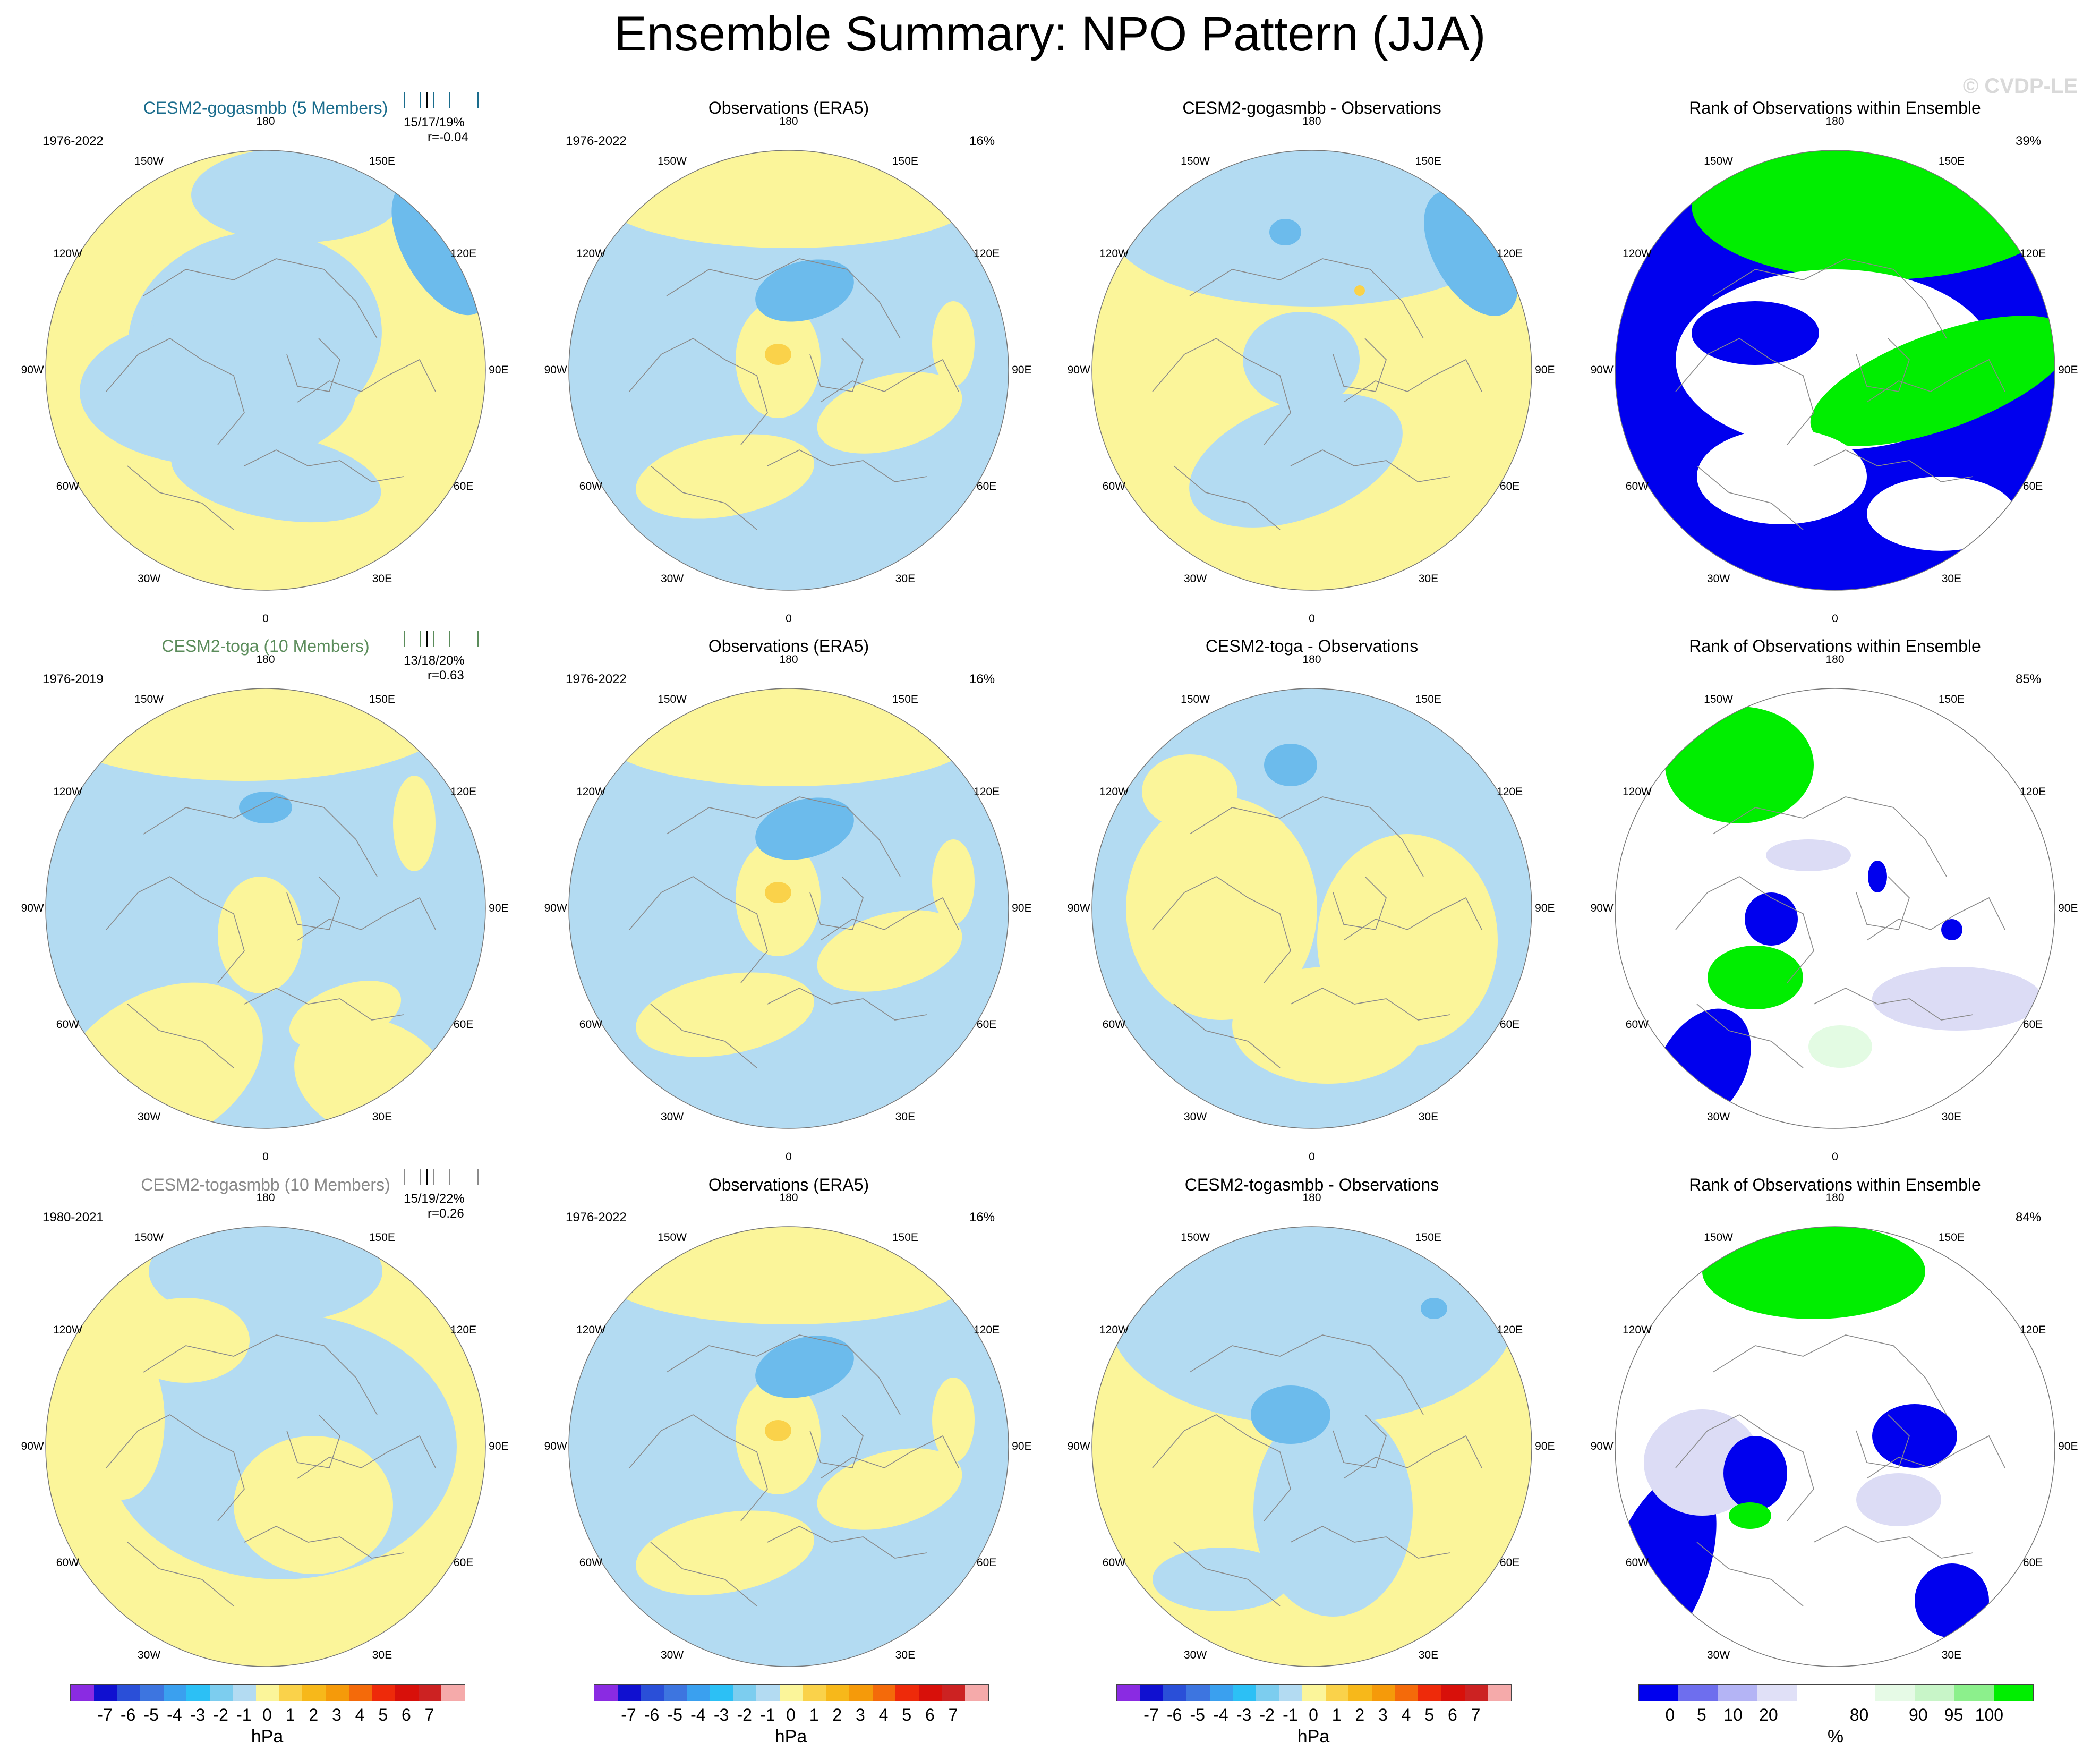 This screenshot has width=2100, height=1760. Describe the element at coordinates (149, 1118) in the screenshot. I see `longitude-label: 30W` at that location.